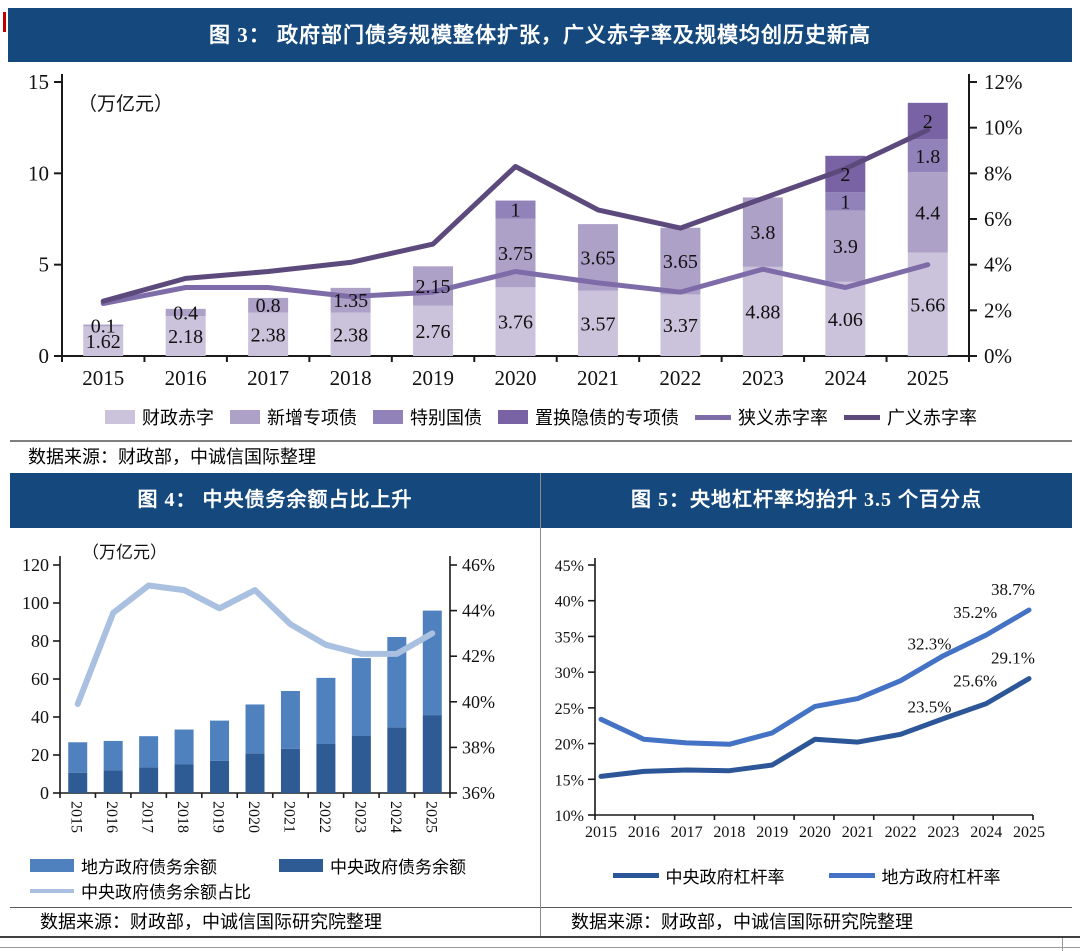 This screenshot has width=1080, height=951. What do you see at coordinates (478, 747) in the screenshot?
I see `chart-text: 38%` at bounding box center [478, 747].